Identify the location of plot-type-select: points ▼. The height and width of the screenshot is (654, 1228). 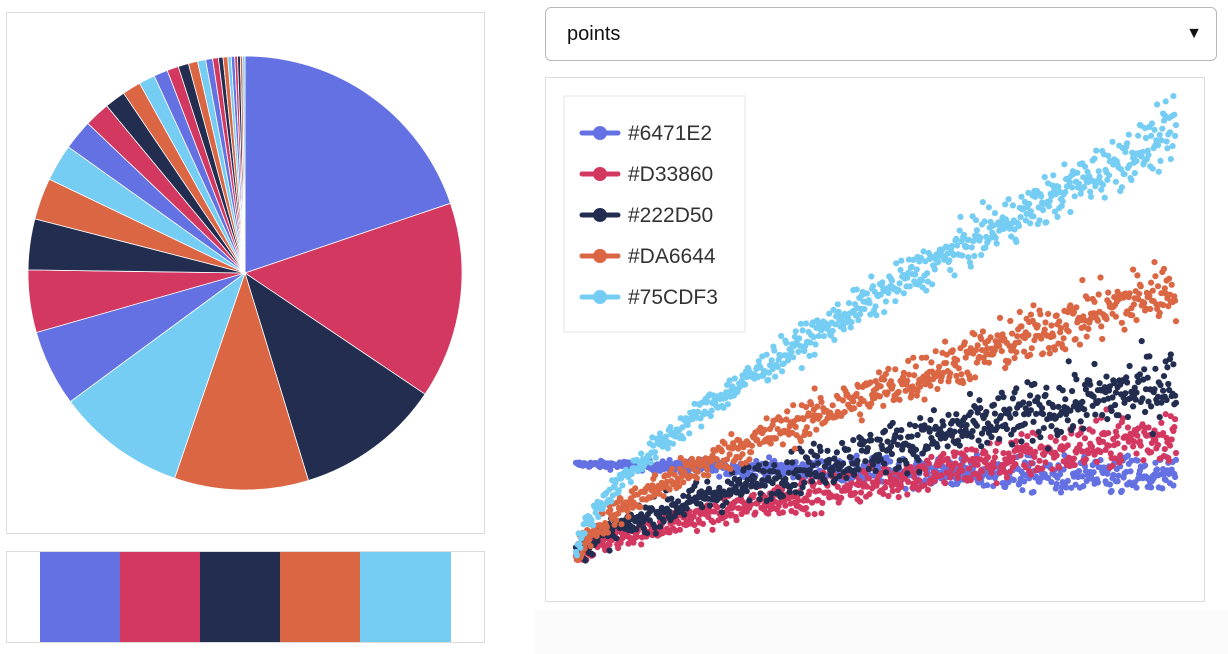
(881, 34).